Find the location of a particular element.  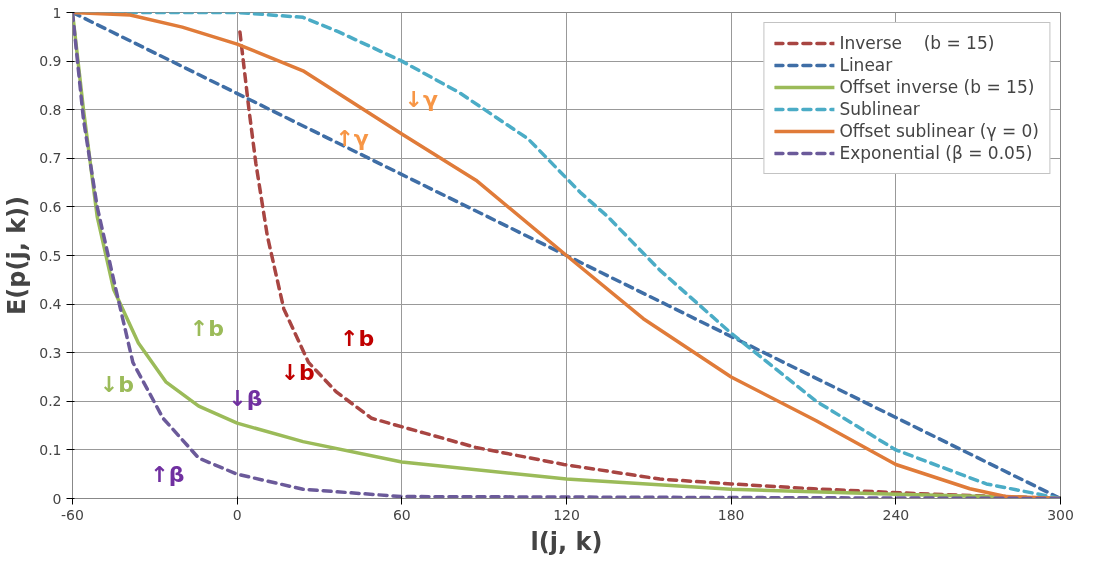

legend-label: Inverse (b = 15) is located at coordinates (917, 43).